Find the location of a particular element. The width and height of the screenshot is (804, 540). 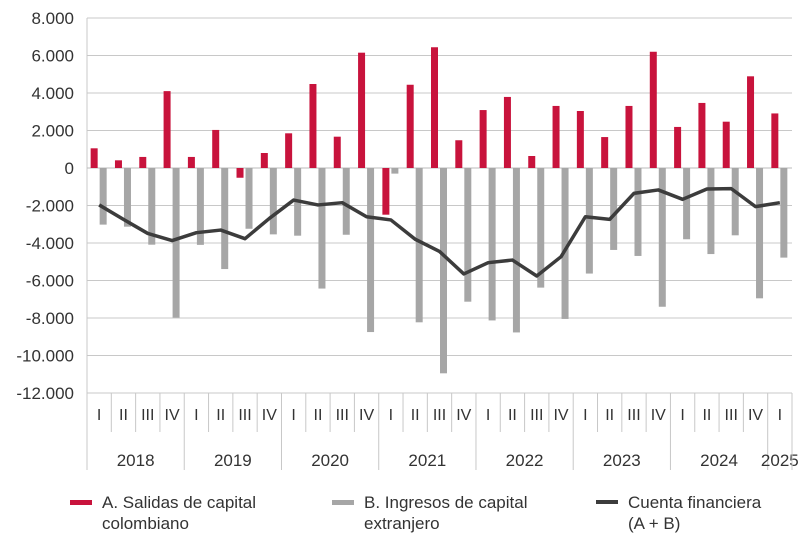

legend-swatch-a is located at coordinates (81, 502).